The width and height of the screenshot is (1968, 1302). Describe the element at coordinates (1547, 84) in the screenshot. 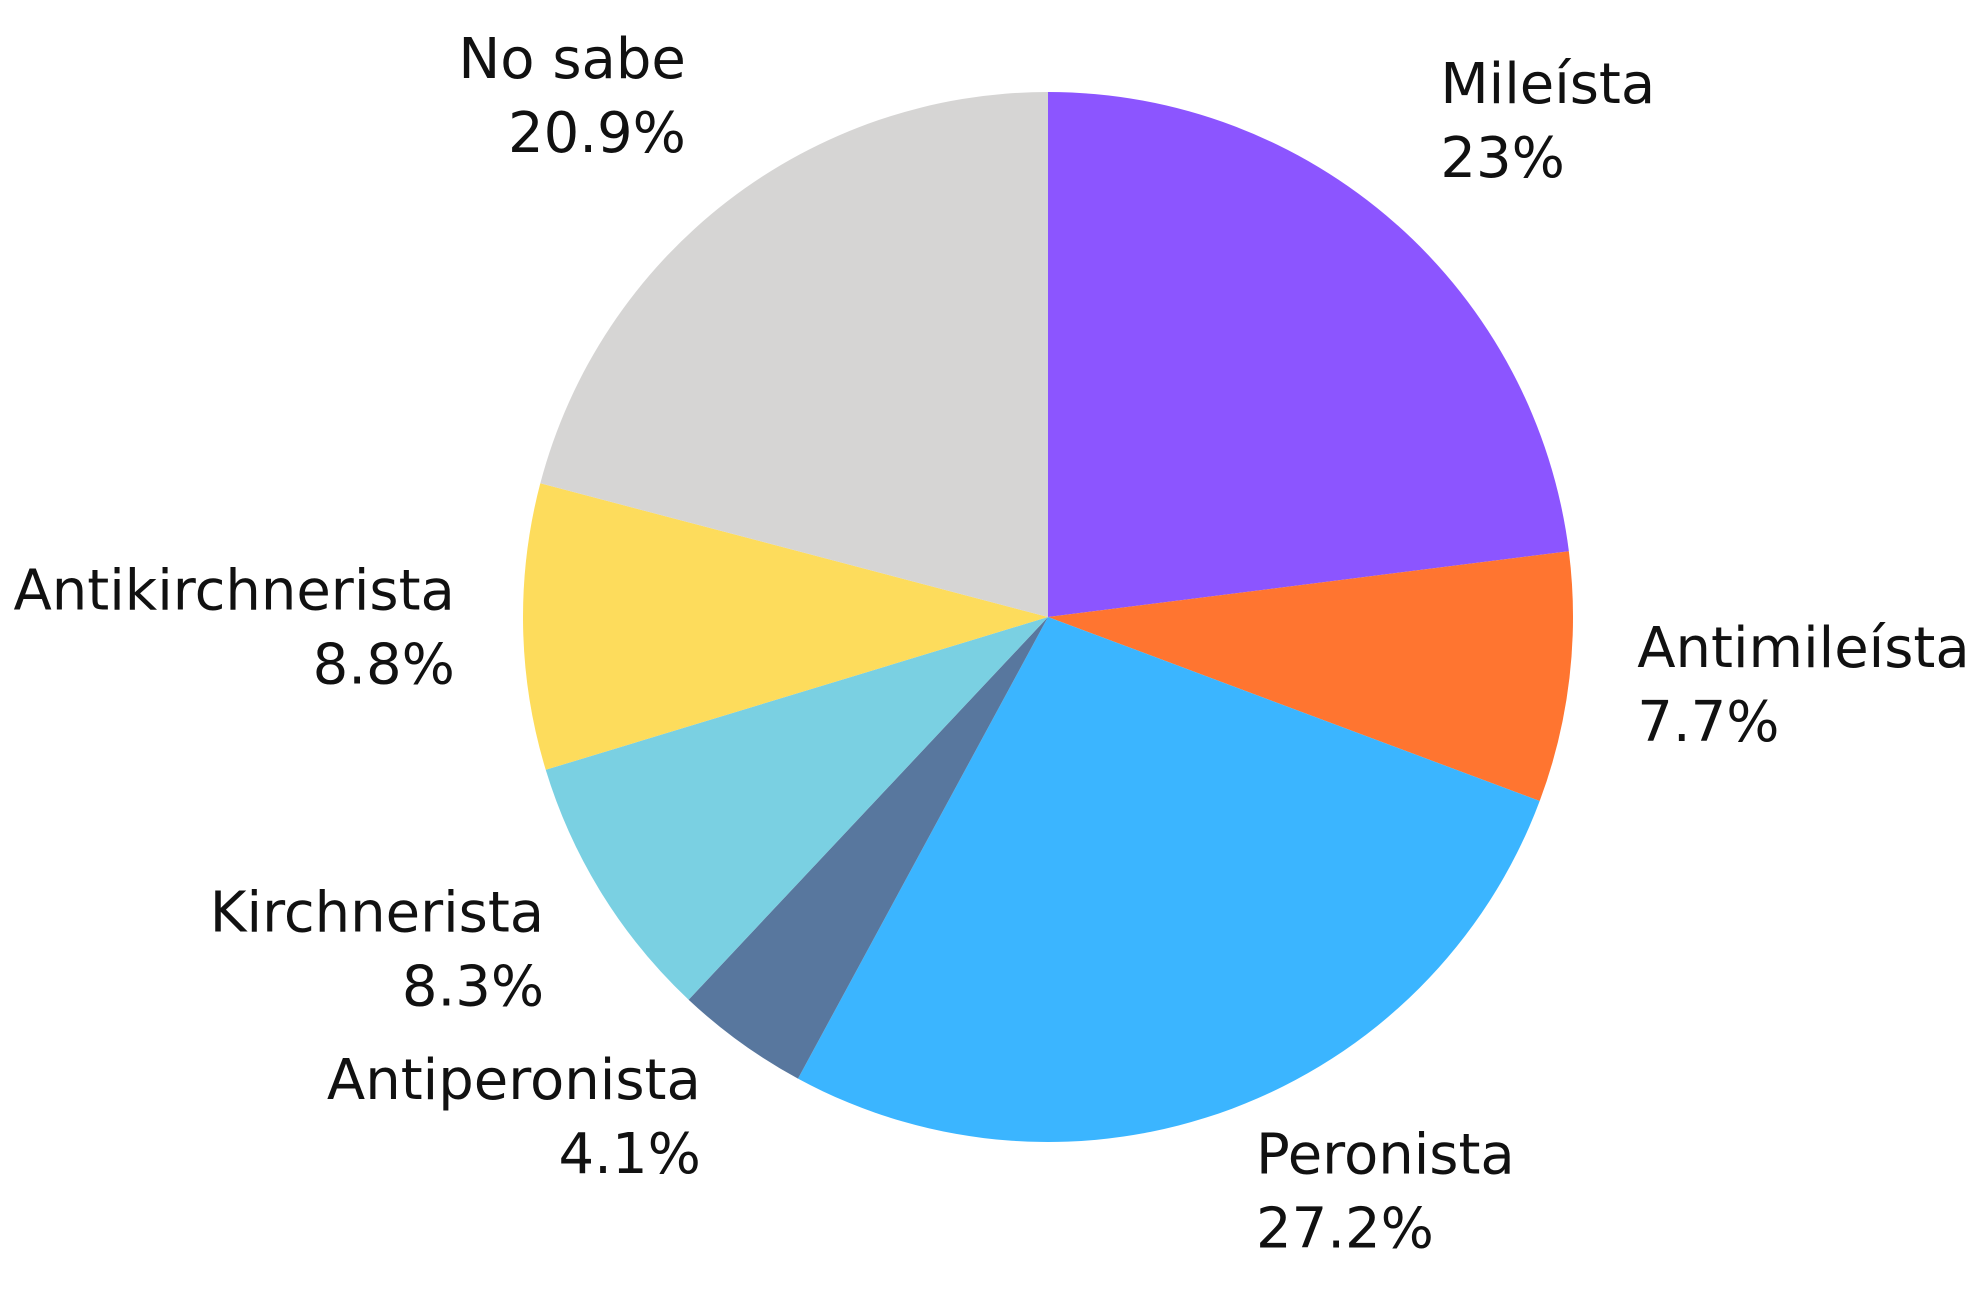

I see `slice-label: Mileísta` at that location.